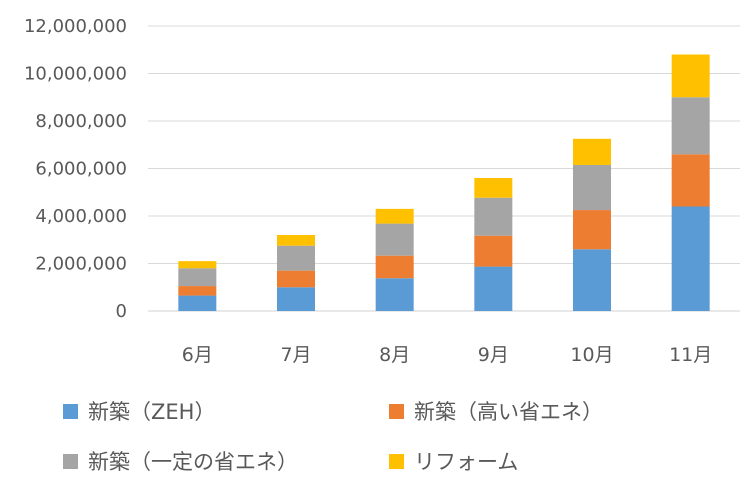  What do you see at coordinates (333, 437) in the screenshot?
I see `legend: 新築（ZEH） 新築（高い省エネ） 新築（一定の省エネ） リフォーム` at bounding box center [333, 437].